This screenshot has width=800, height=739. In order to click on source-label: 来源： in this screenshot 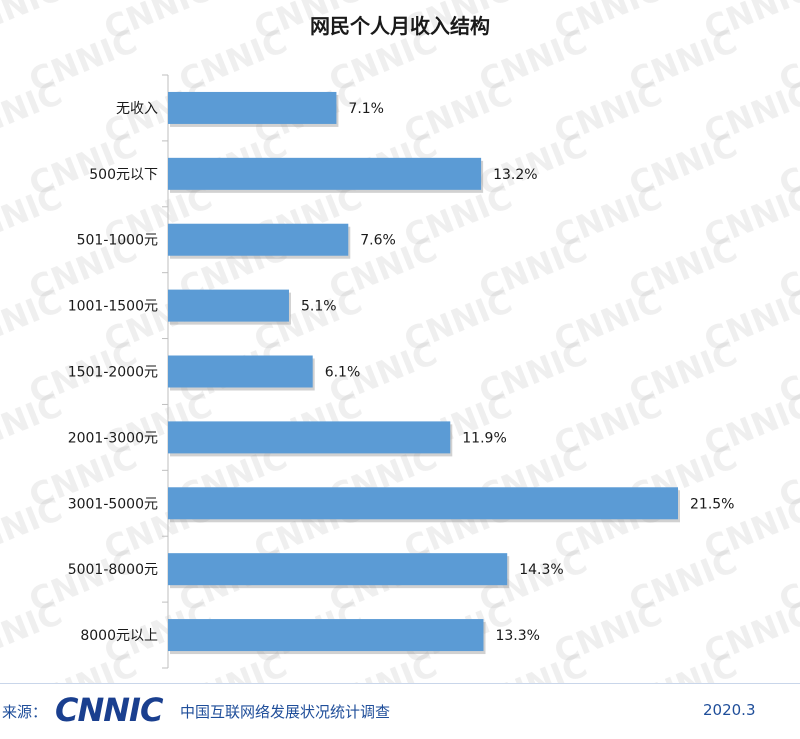, I will do `click(25, 712)`.